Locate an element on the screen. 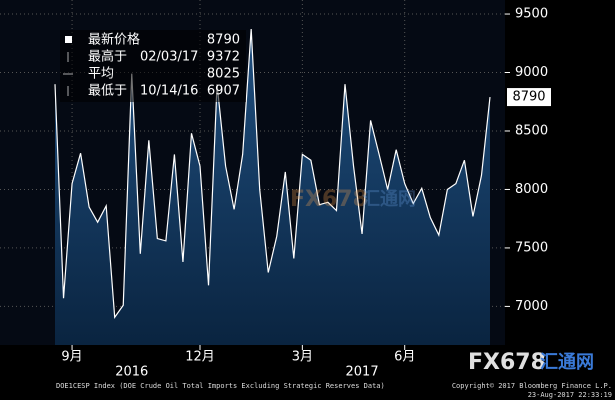  y-tick-label: 8000 is located at coordinates (531, 189).